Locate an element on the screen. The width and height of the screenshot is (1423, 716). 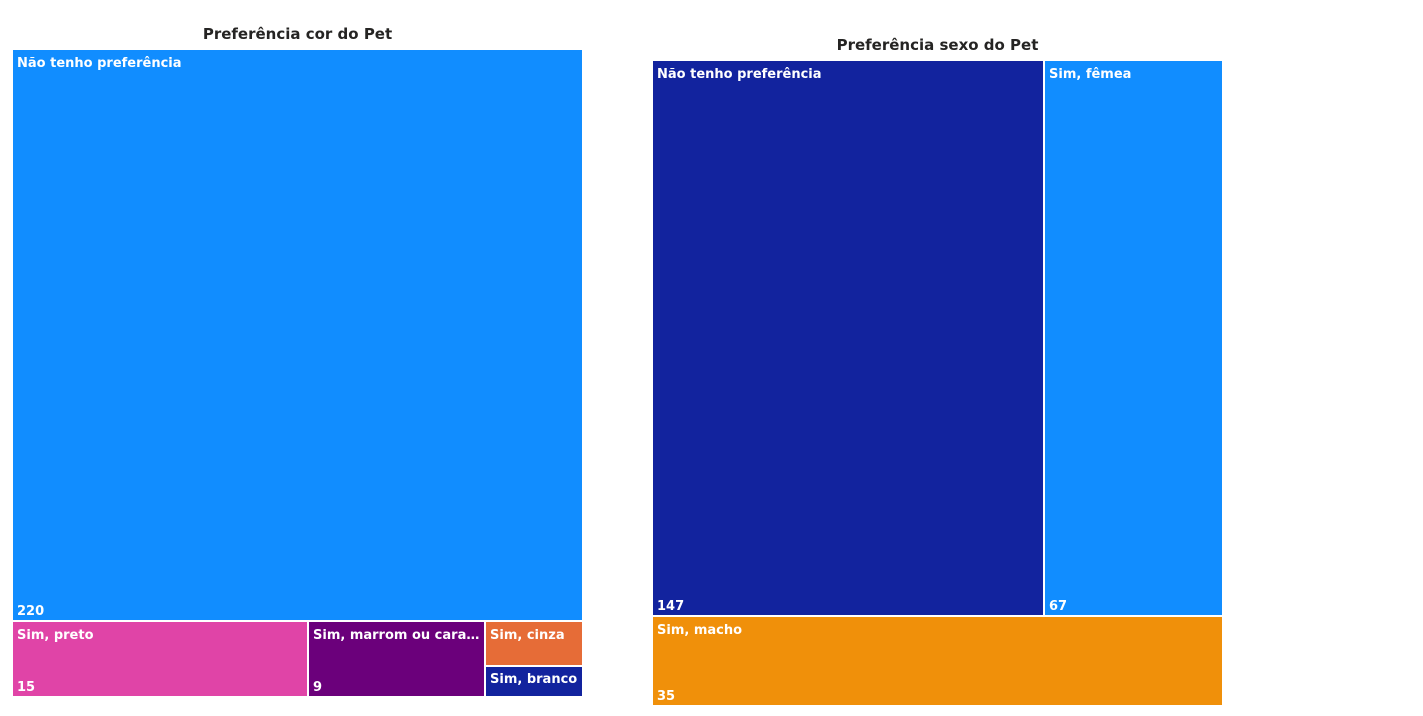
tile-label: Sim, macho is located at coordinates (700, 630).